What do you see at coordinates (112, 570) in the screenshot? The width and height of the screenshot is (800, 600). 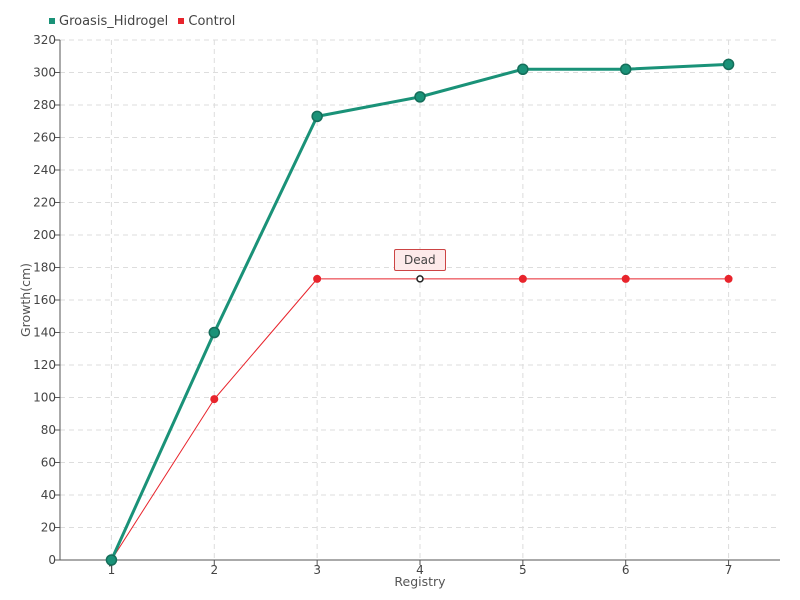 I see `x-tick-label: 1` at bounding box center [112, 570].